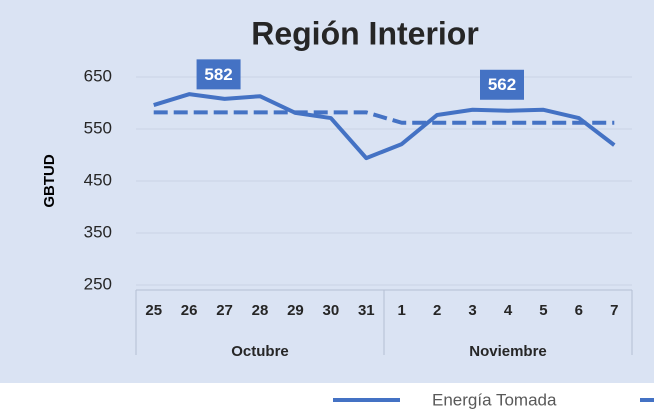  What do you see at coordinates (295, 310) in the screenshot?
I see `x-tick-label: 29` at bounding box center [295, 310].